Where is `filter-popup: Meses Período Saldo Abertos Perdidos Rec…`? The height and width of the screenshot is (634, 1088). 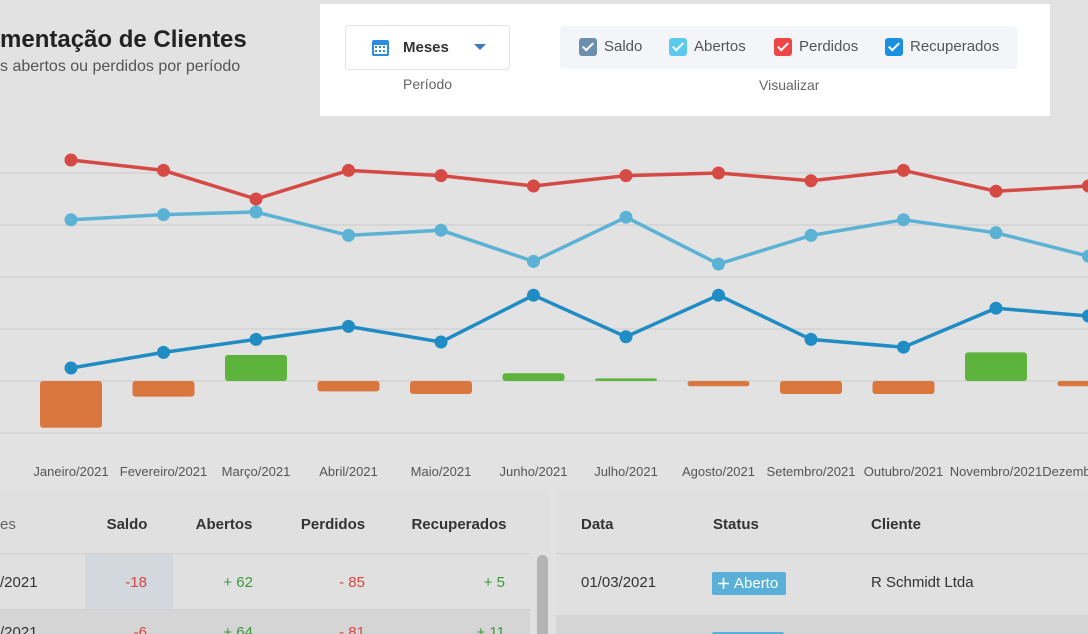
filter-popup: Meses Período Saldo Abertos Perdidos Rec… is located at coordinates (685, 60).